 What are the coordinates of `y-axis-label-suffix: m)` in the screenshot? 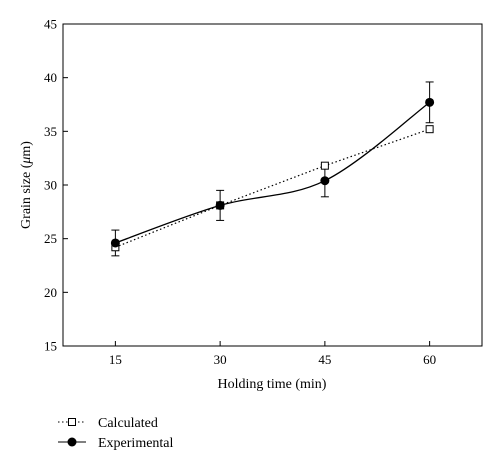 It's located at (26, 149).